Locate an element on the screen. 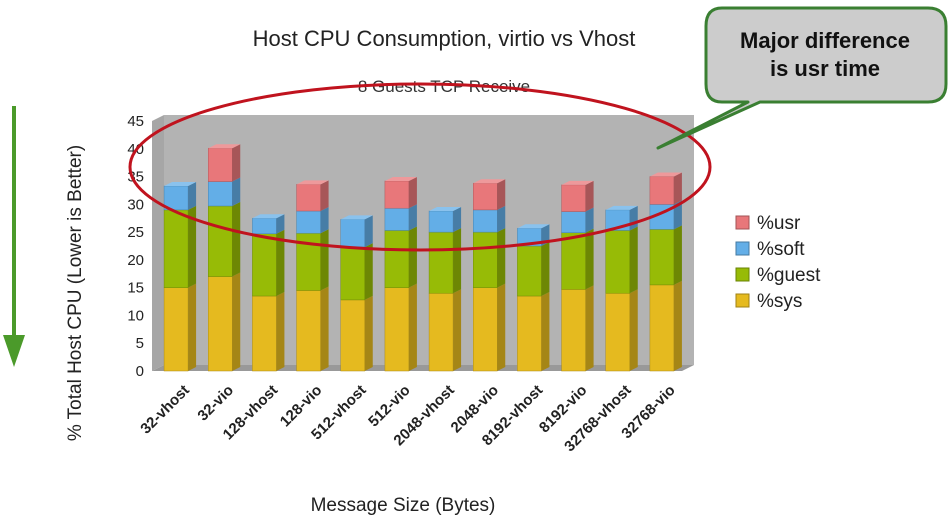  y-tick-label: 45 is located at coordinates (135, 121).